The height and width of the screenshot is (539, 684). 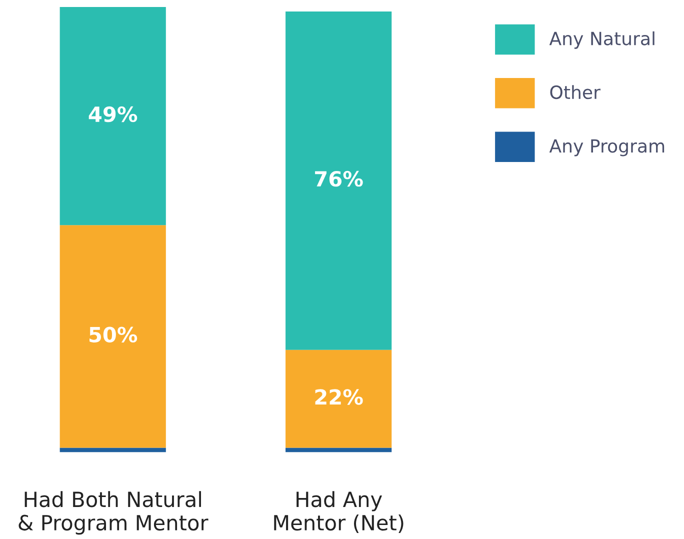 I want to click on x-tick-label: Had Any Mentor (Net), so click(x=339, y=512).